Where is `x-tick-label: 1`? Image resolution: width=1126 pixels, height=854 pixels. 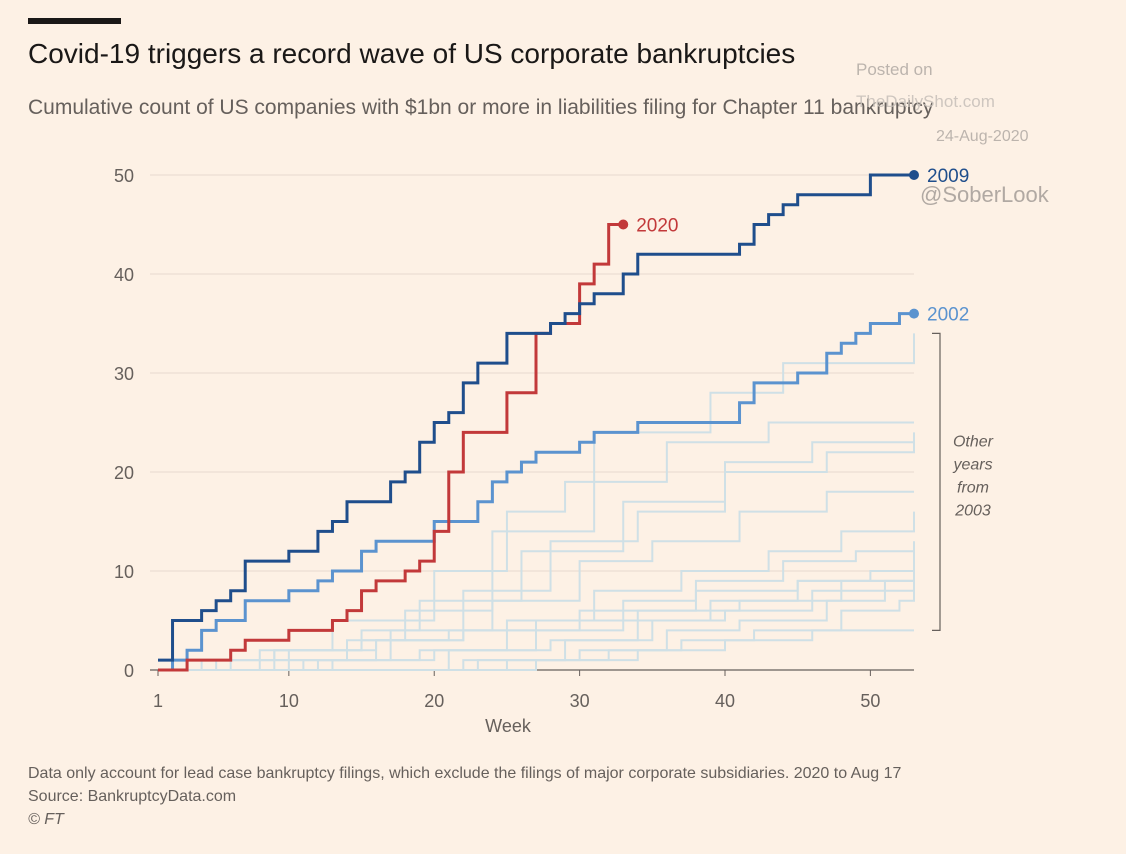 x-tick-label: 1 is located at coordinates (158, 701).